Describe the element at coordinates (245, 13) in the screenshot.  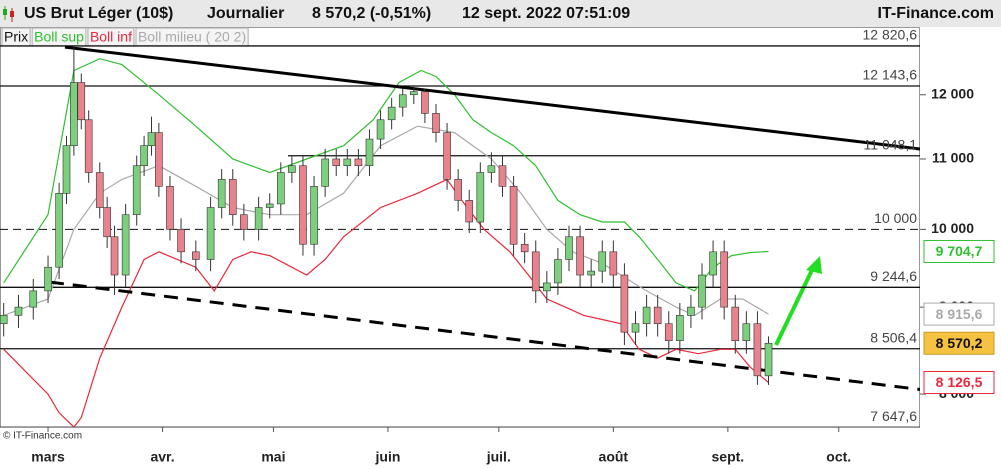
I see `period: Journalier` at that location.